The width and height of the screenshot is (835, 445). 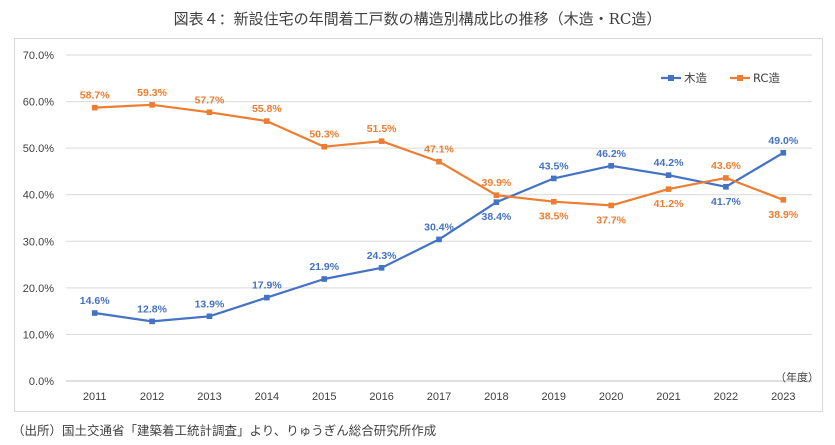 I want to click on legend-label: 木造, so click(x=695, y=78).